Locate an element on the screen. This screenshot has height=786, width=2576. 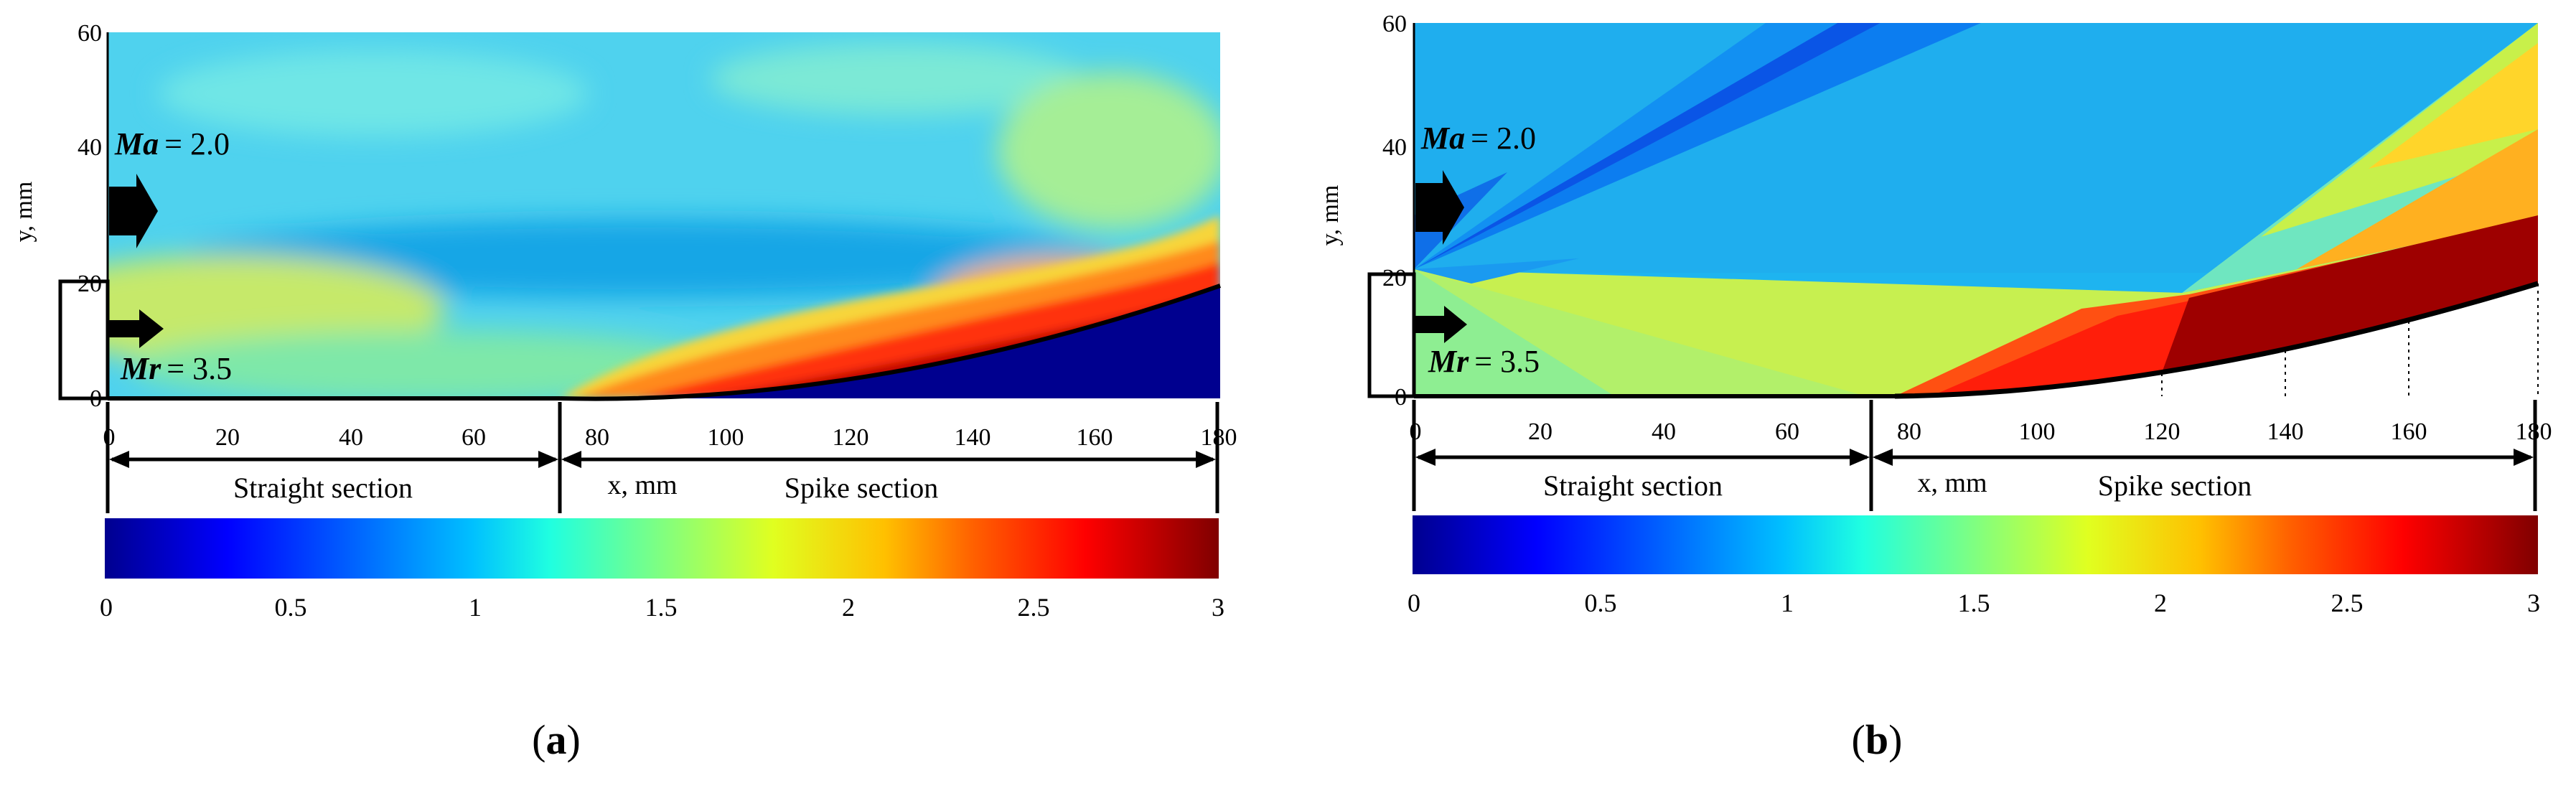
panel-b-mr-label: Mr = 3.5 is located at coordinates (1484, 362).